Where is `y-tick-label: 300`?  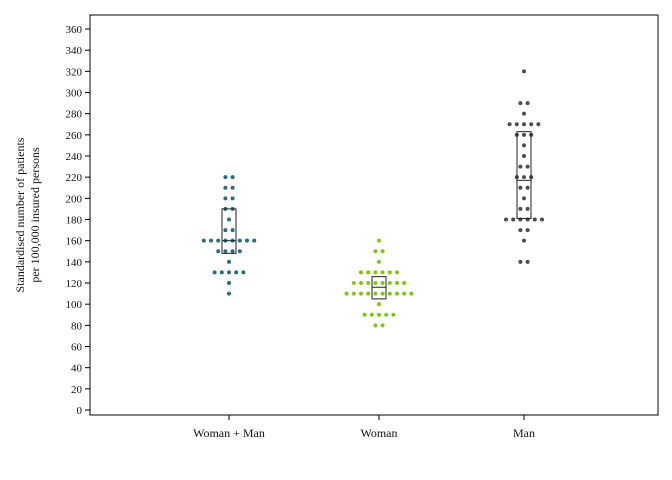 y-tick-label: 300 is located at coordinates (74, 94).